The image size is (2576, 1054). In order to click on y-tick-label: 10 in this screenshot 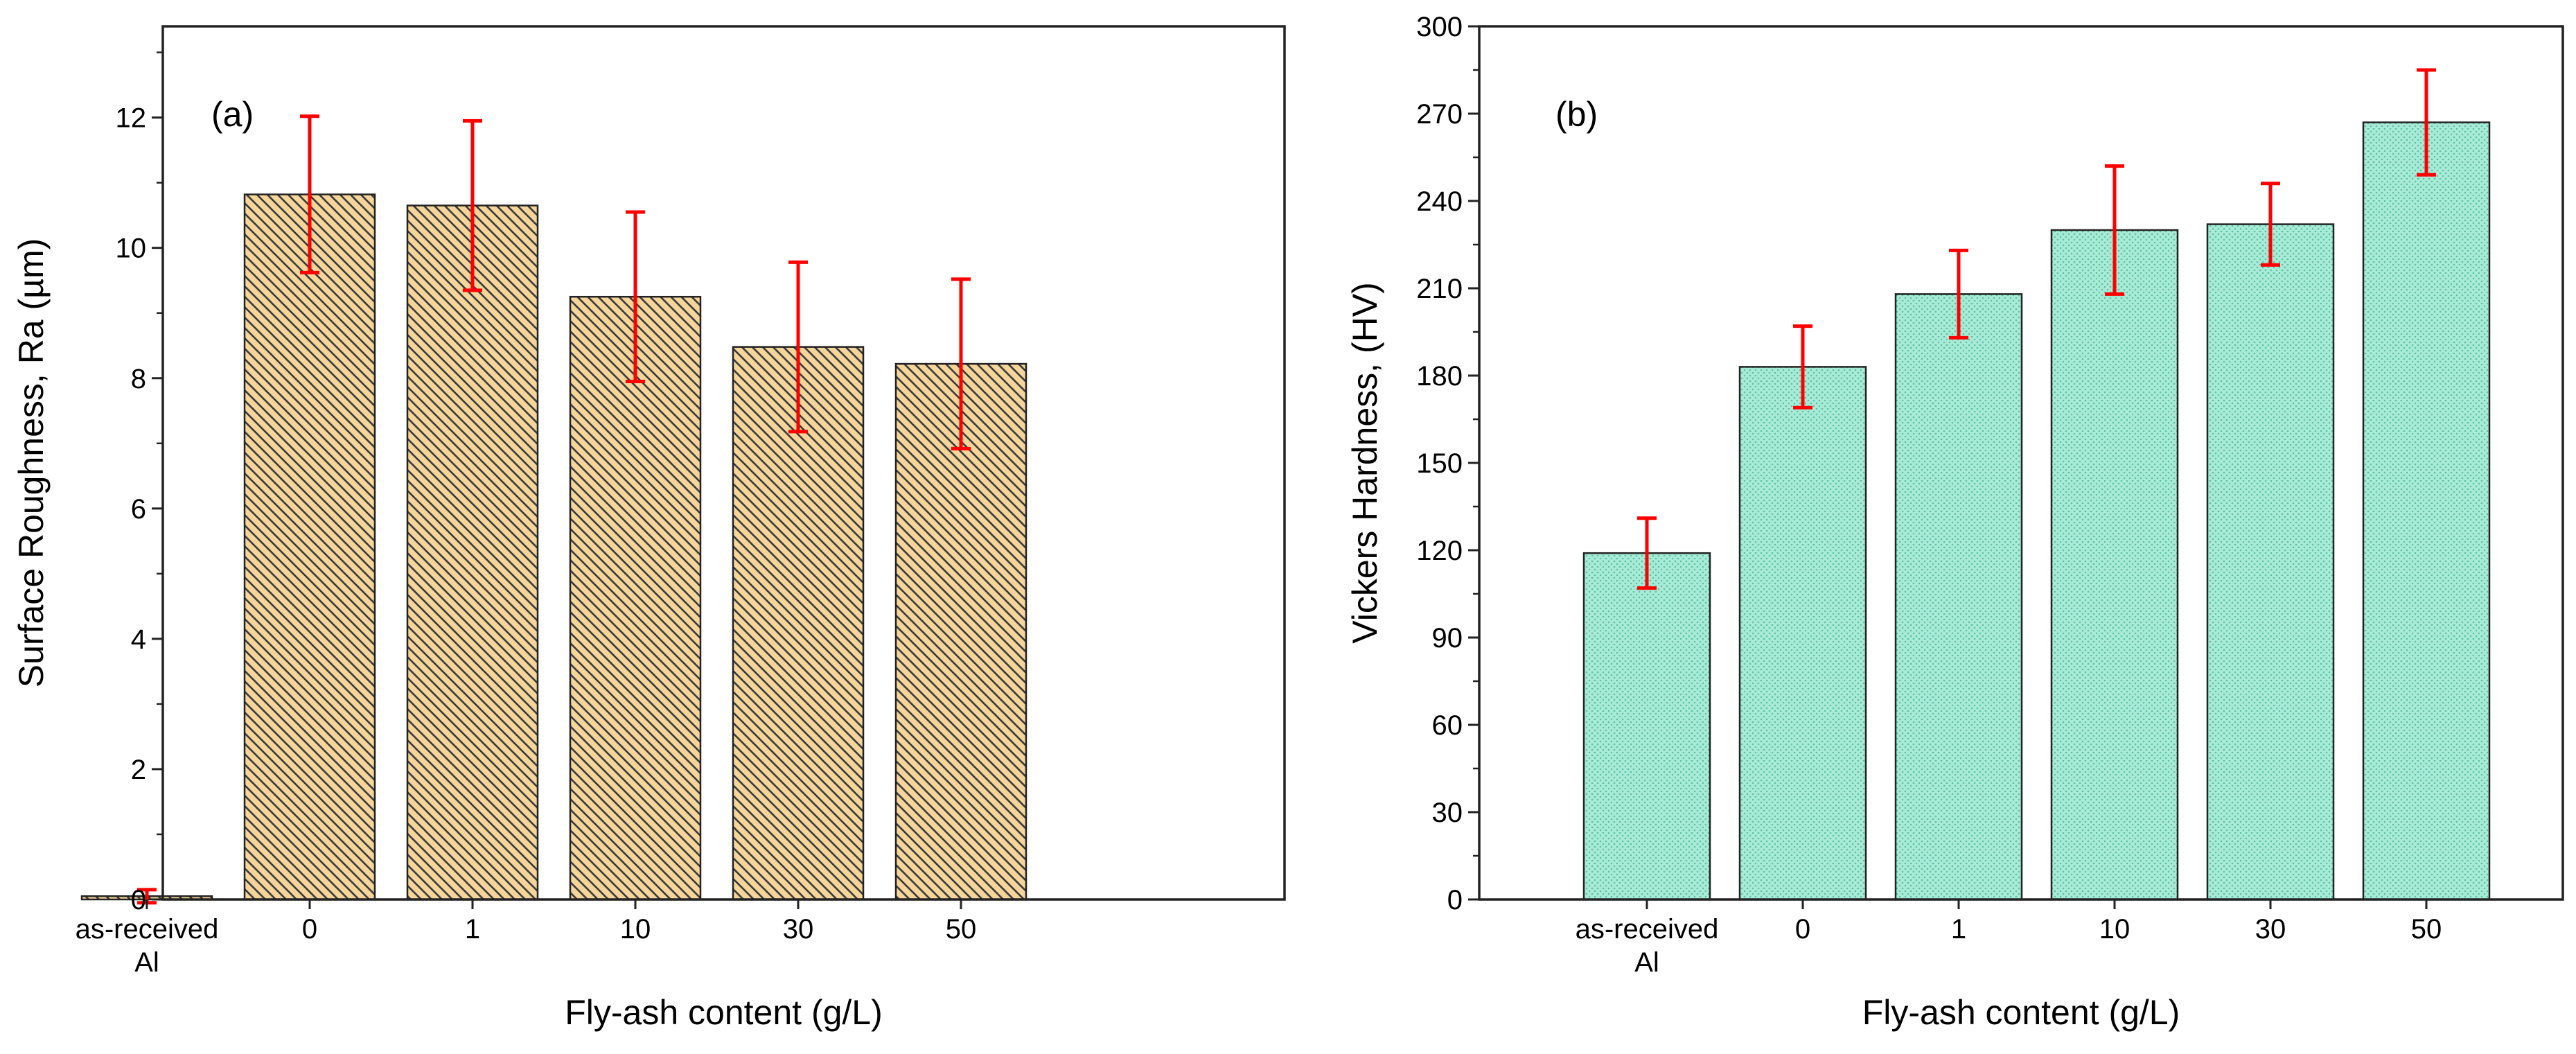, I will do `click(131, 249)`.